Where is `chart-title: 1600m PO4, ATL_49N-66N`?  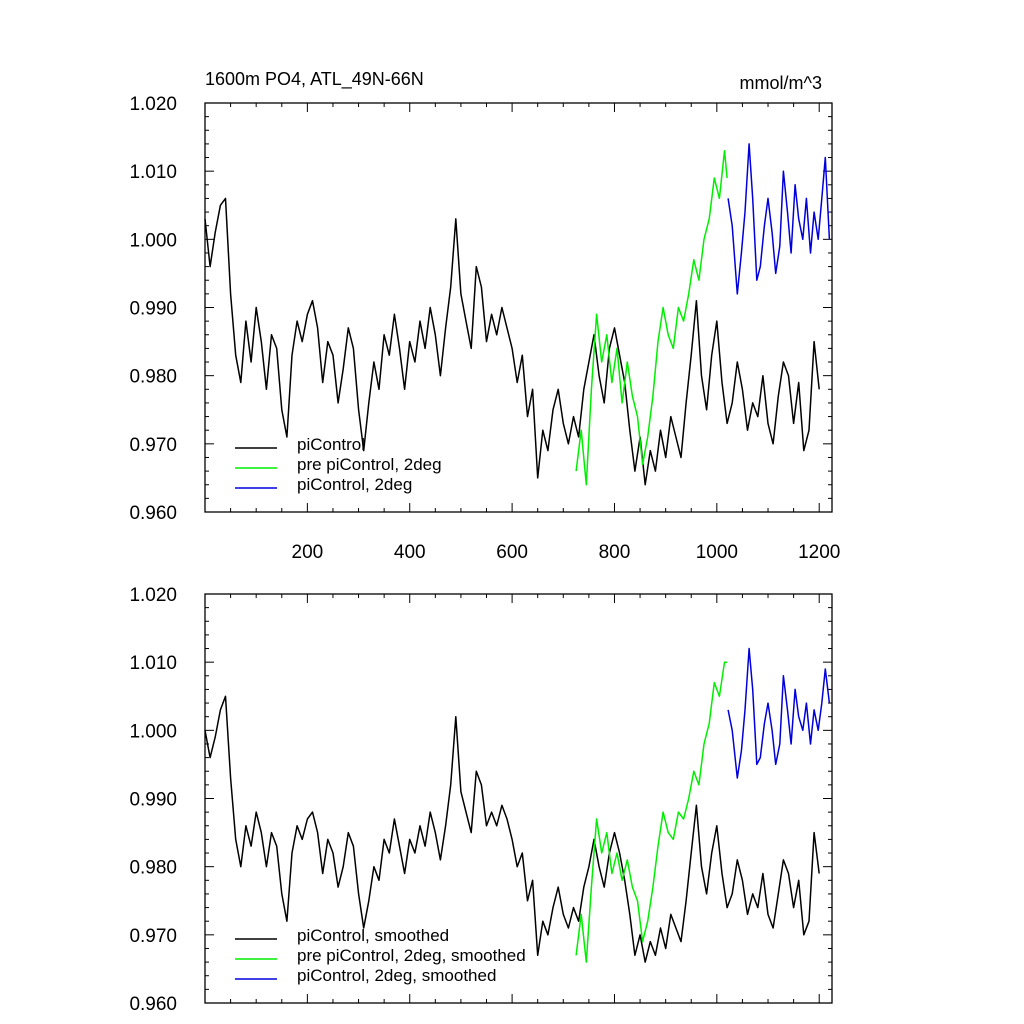 chart-title: 1600m PO4, ATL_49N-66N is located at coordinates (314, 79).